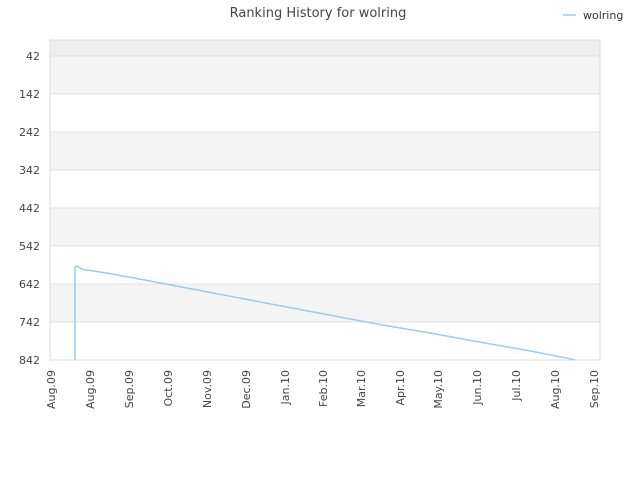  Describe the element at coordinates (29, 322) in the screenshot. I see `y-tick-label: 742` at that location.